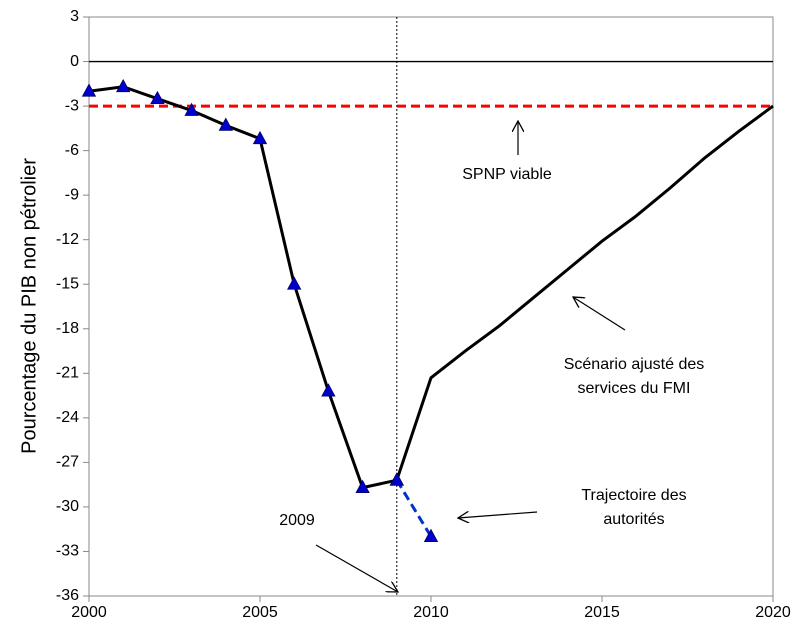 Image resolution: width=803 pixels, height=628 pixels. Describe the element at coordinates (72, 194) in the screenshot. I see `y-tick-label: -9` at that location.